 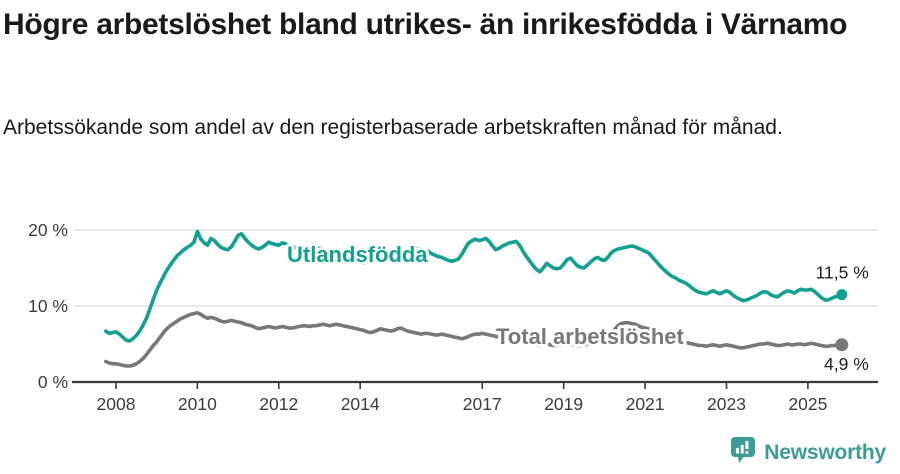 I want to click on x-tick-label: 2017, so click(x=482, y=404).